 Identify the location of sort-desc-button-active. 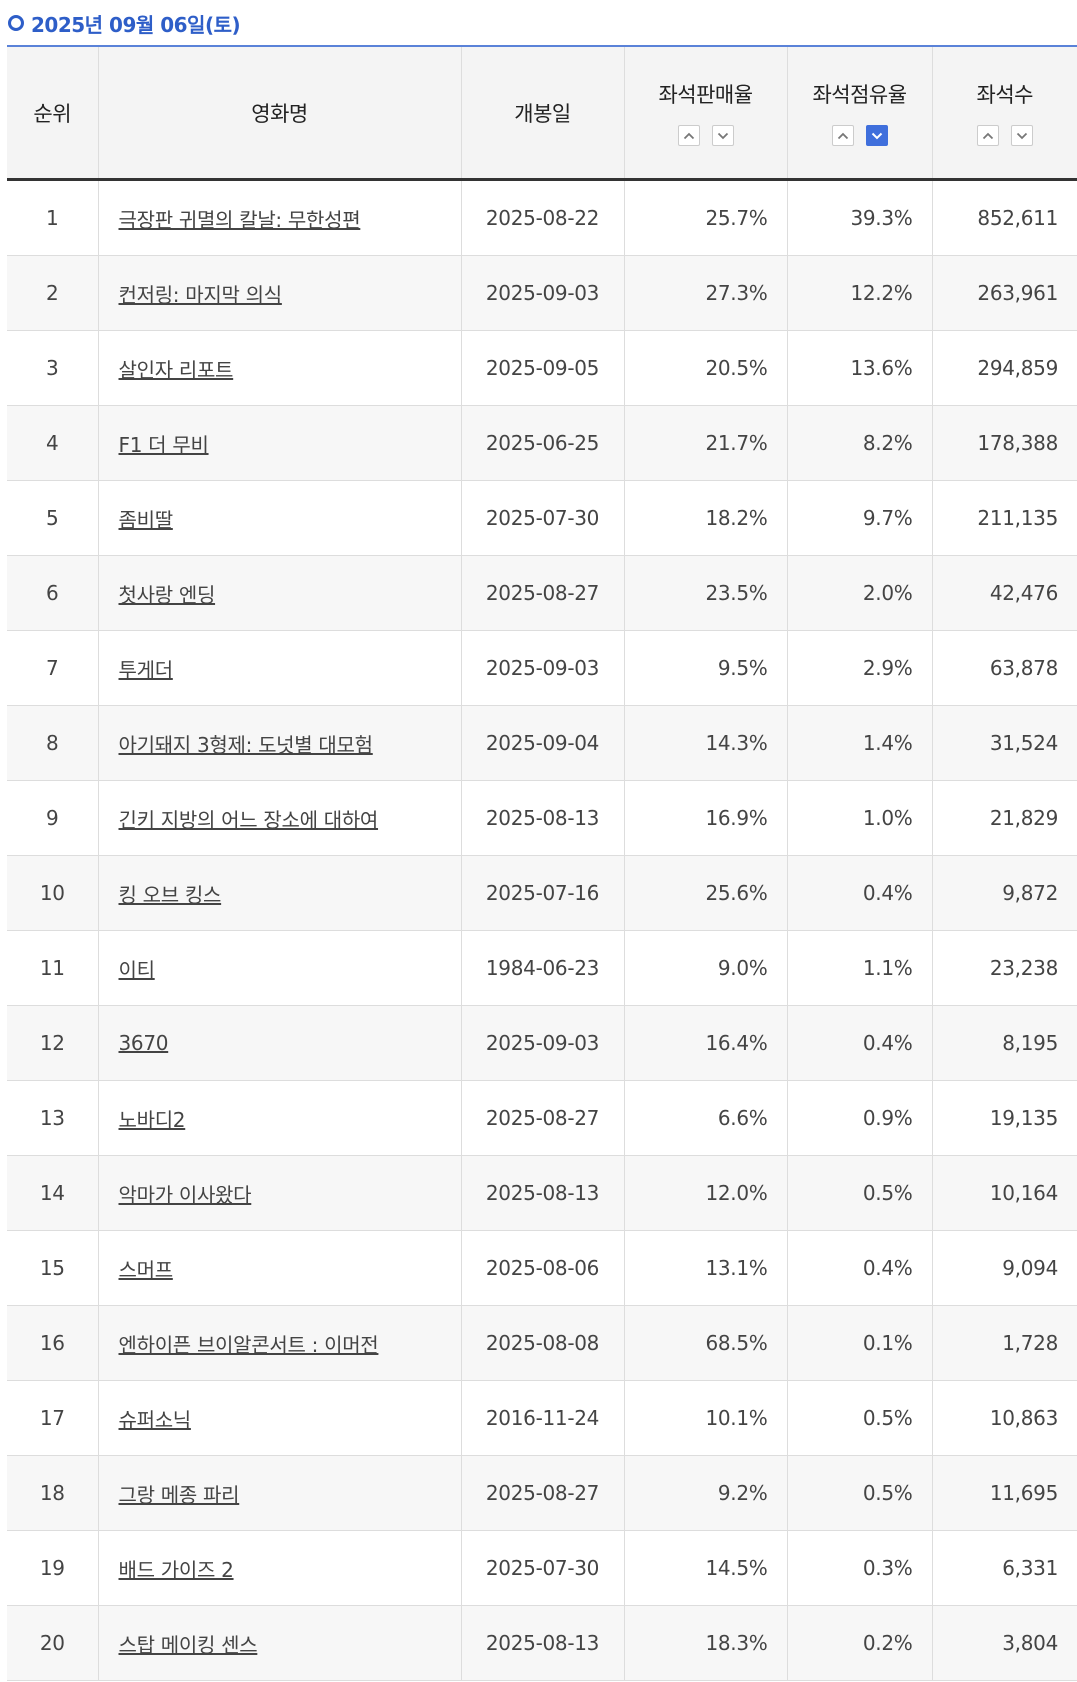
(876, 135).